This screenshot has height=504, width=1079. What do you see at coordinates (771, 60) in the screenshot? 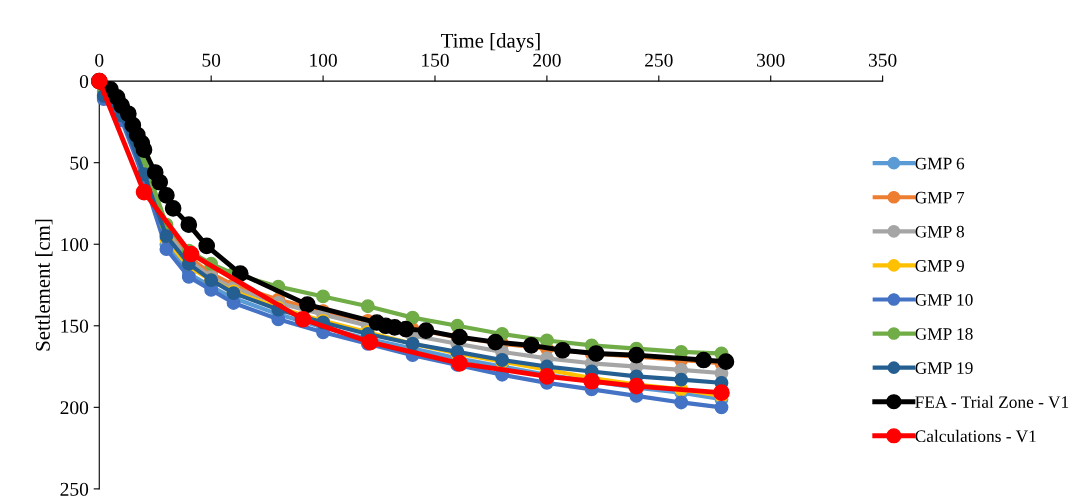
I see `x-tick-label: 300` at bounding box center [771, 60].